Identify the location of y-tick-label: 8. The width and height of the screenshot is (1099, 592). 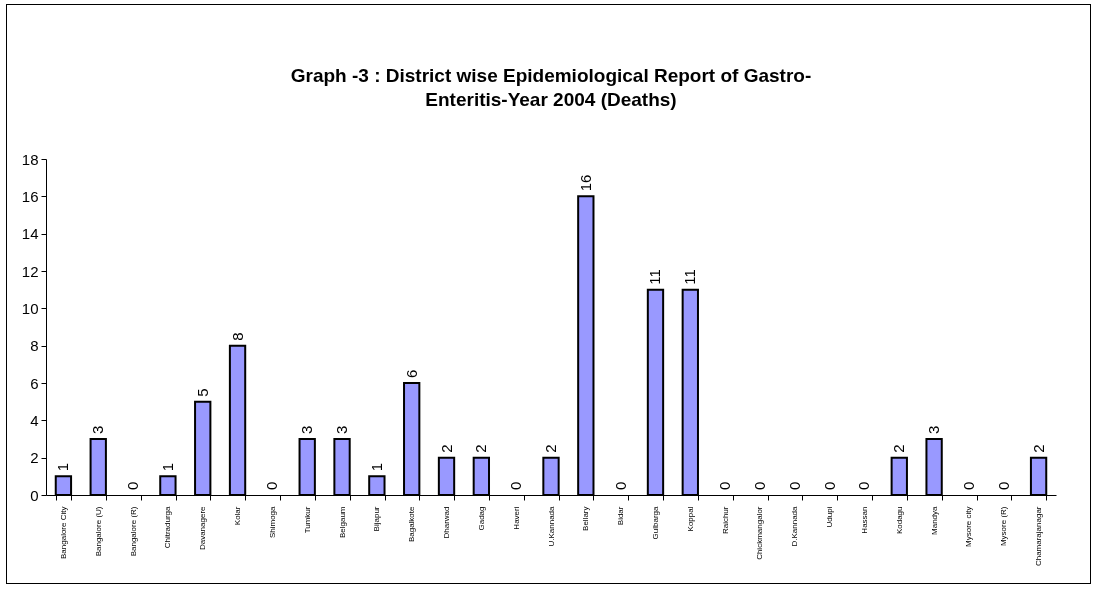
(34, 346).